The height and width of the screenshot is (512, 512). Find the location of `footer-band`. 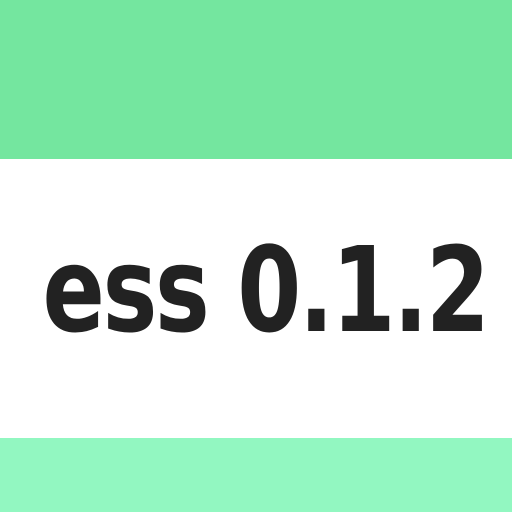

footer-band is located at coordinates (256, 475).